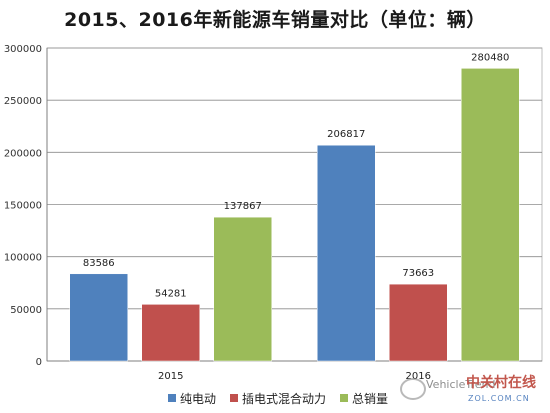 The image size is (550, 413). Describe the element at coordinates (499, 398) in the screenshot. I see `watermark-brand-url: ZOL.COM.CN` at that location.